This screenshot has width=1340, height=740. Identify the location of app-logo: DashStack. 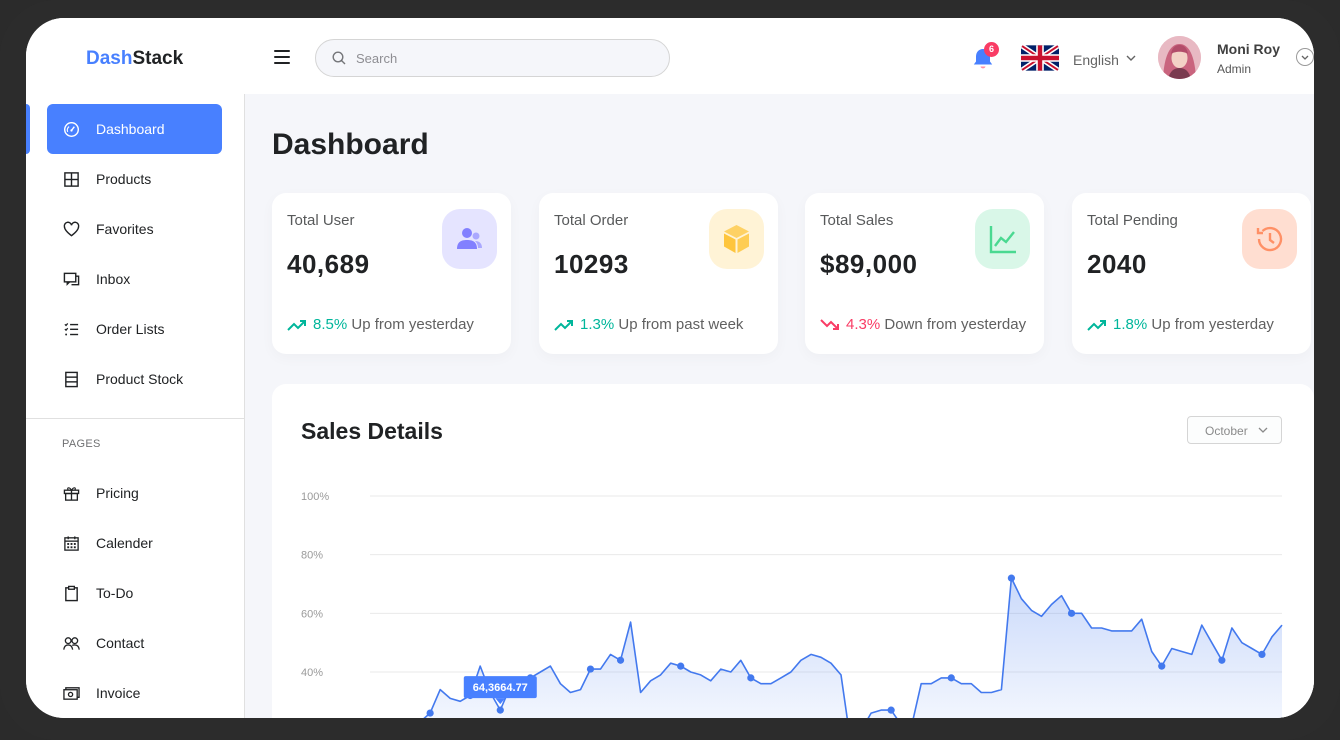
(135, 58).